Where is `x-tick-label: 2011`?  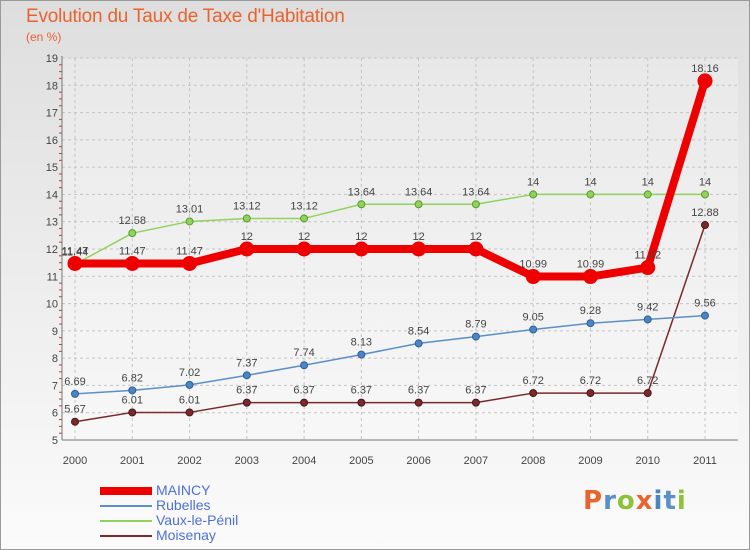
x-tick-label: 2011 is located at coordinates (705, 461).